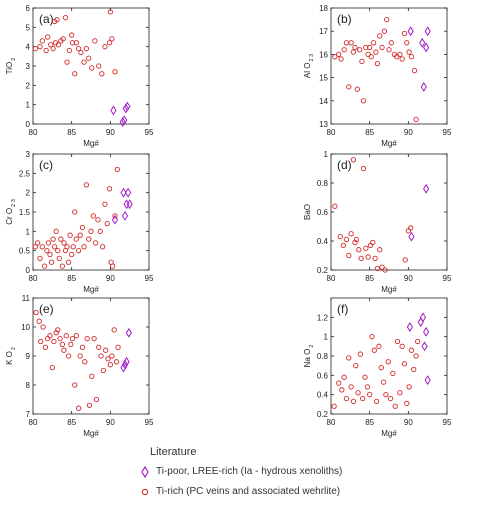  What do you see at coordinates (145, 472) in the screenshot?
I see `diamond-marker-icon` at bounding box center [145, 472].